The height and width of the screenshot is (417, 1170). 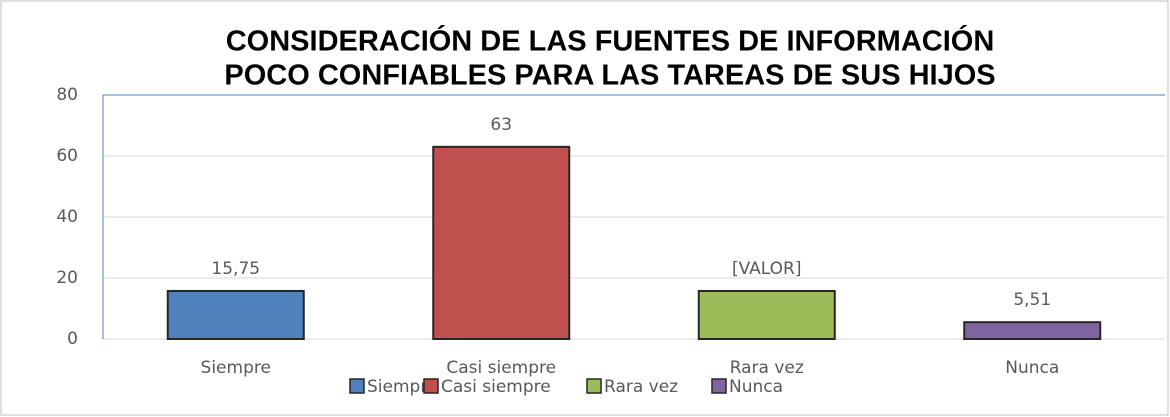 What do you see at coordinates (756, 387) in the screenshot?
I see `legend-label: Nunca` at bounding box center [756, 387].